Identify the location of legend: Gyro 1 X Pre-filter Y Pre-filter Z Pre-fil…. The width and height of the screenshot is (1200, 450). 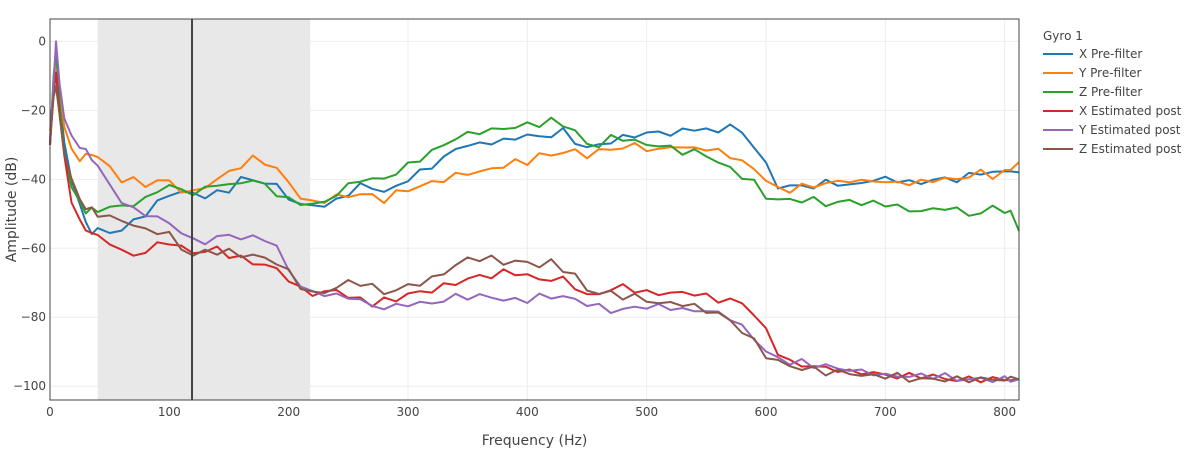
(1112, 92).